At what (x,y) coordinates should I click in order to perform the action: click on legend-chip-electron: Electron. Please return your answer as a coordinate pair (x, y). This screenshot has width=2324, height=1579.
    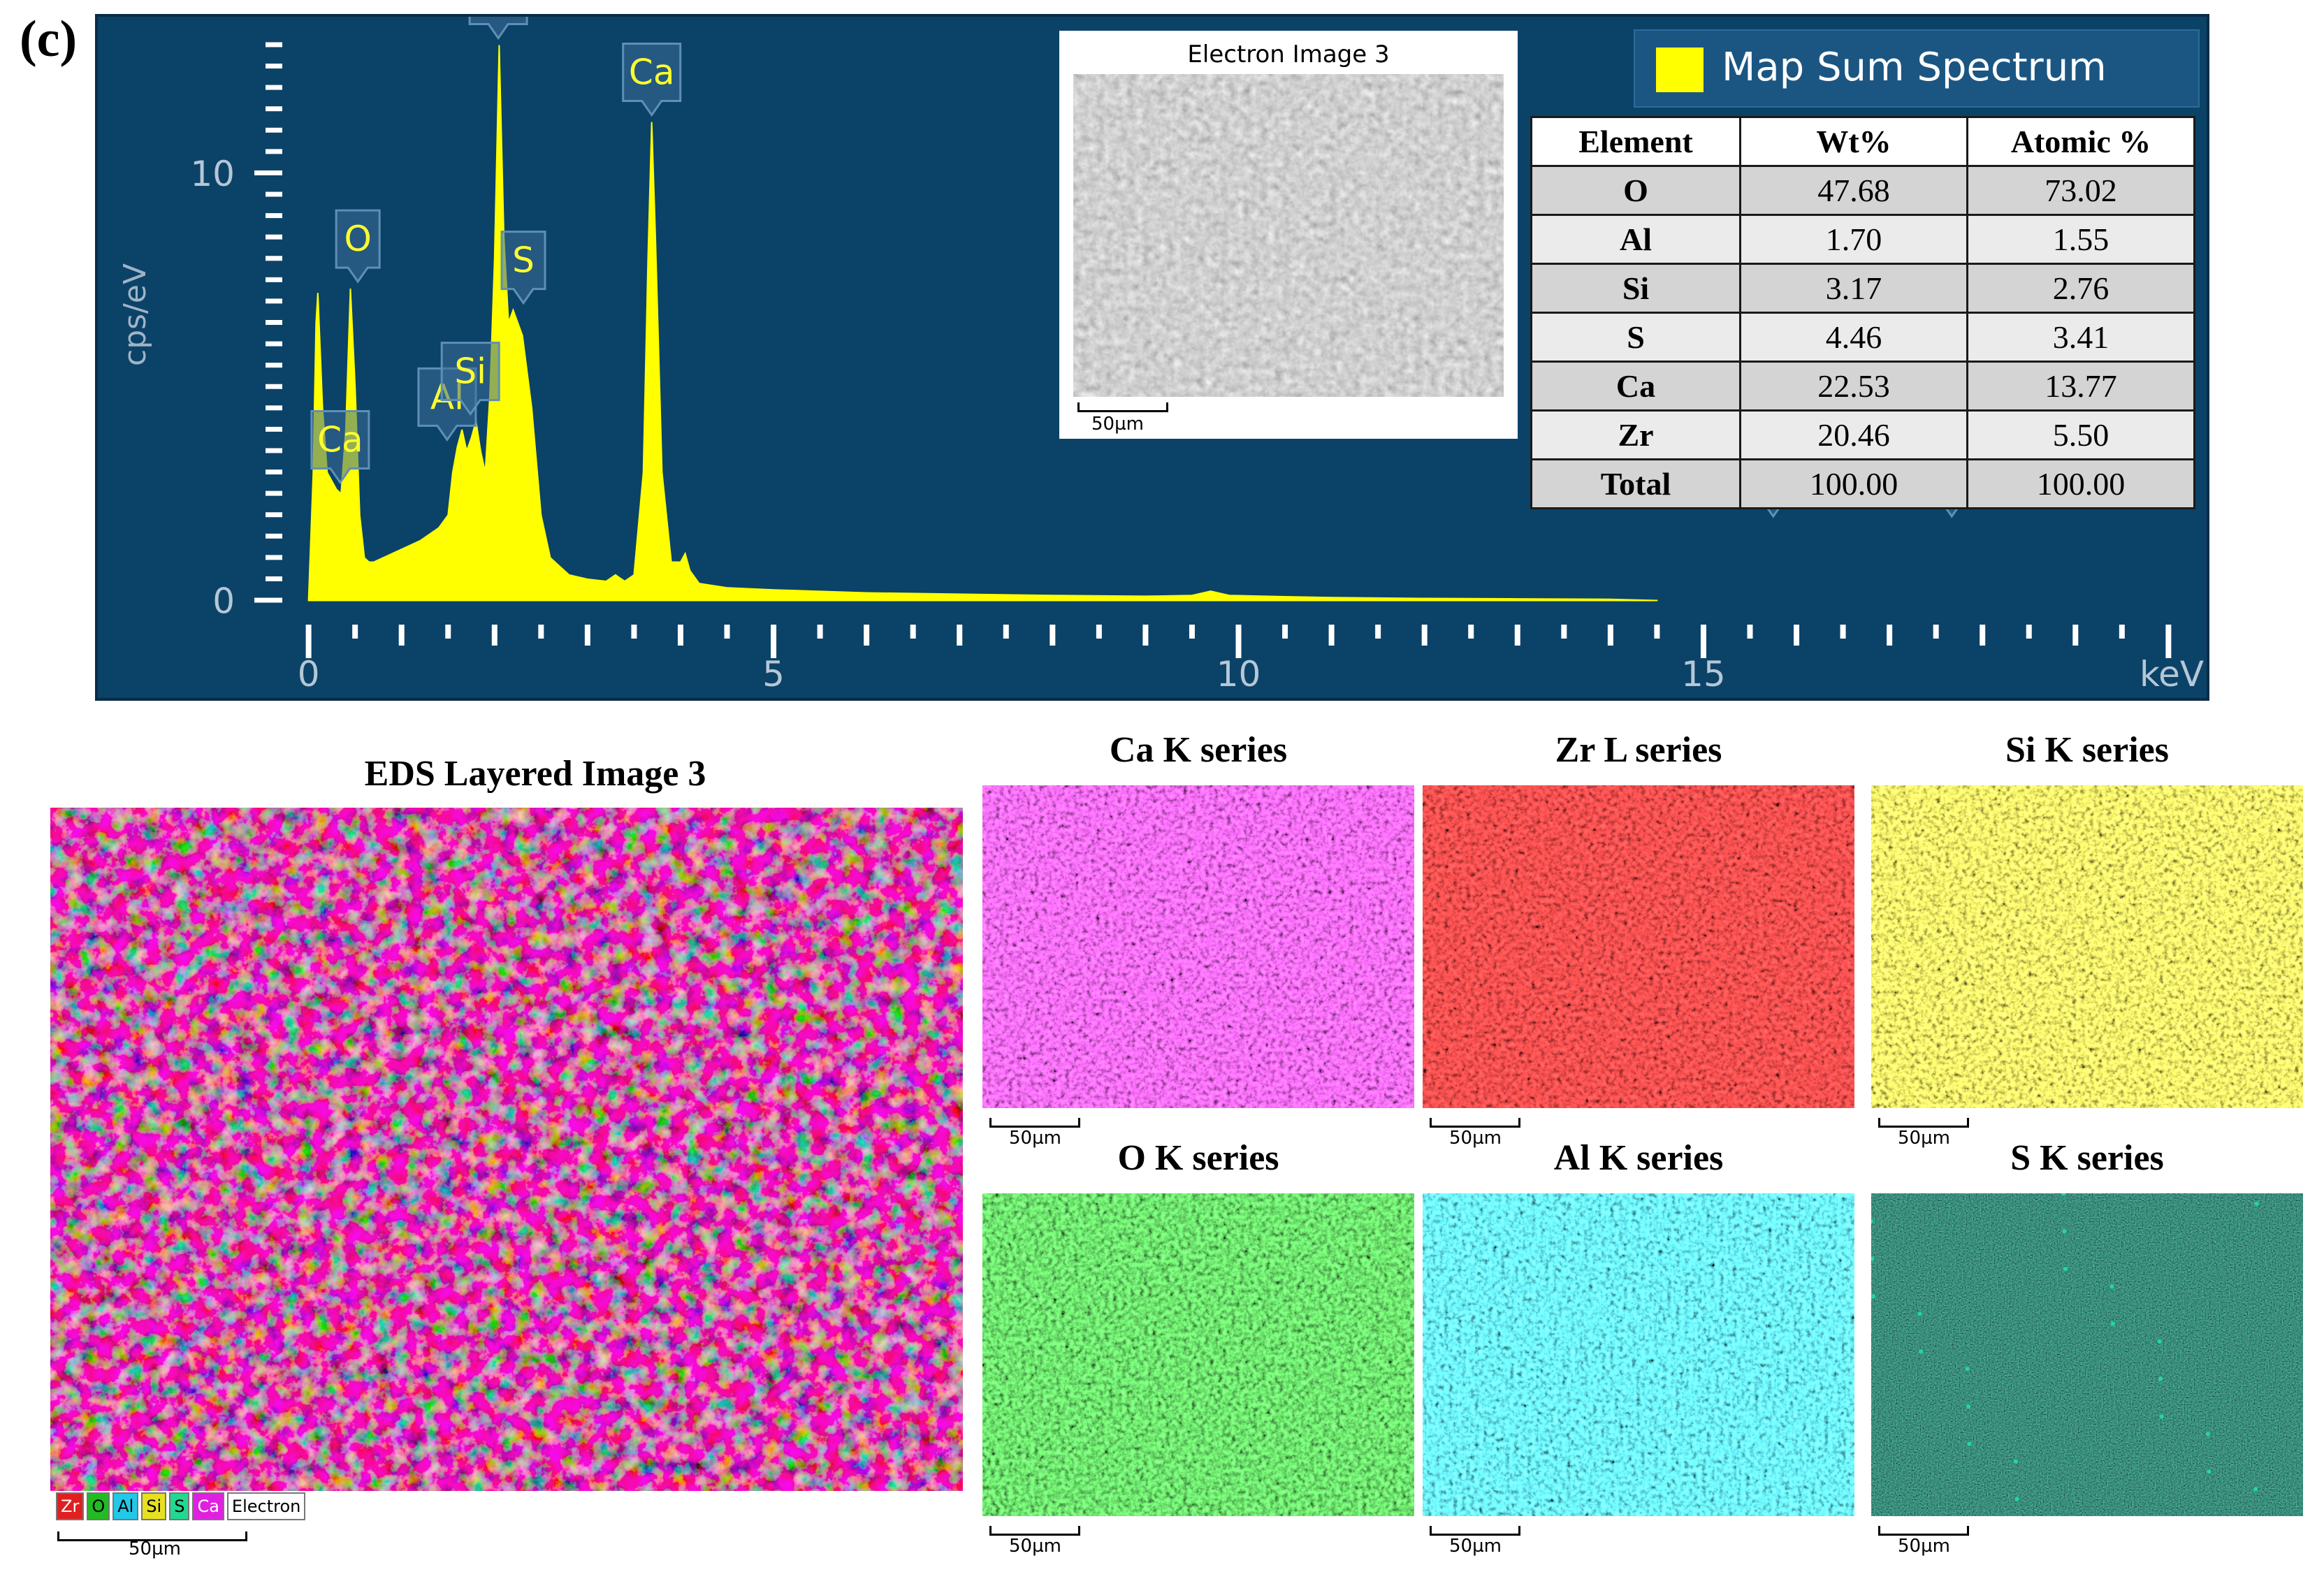
    Looking at the image, I should click on (266, 1506).